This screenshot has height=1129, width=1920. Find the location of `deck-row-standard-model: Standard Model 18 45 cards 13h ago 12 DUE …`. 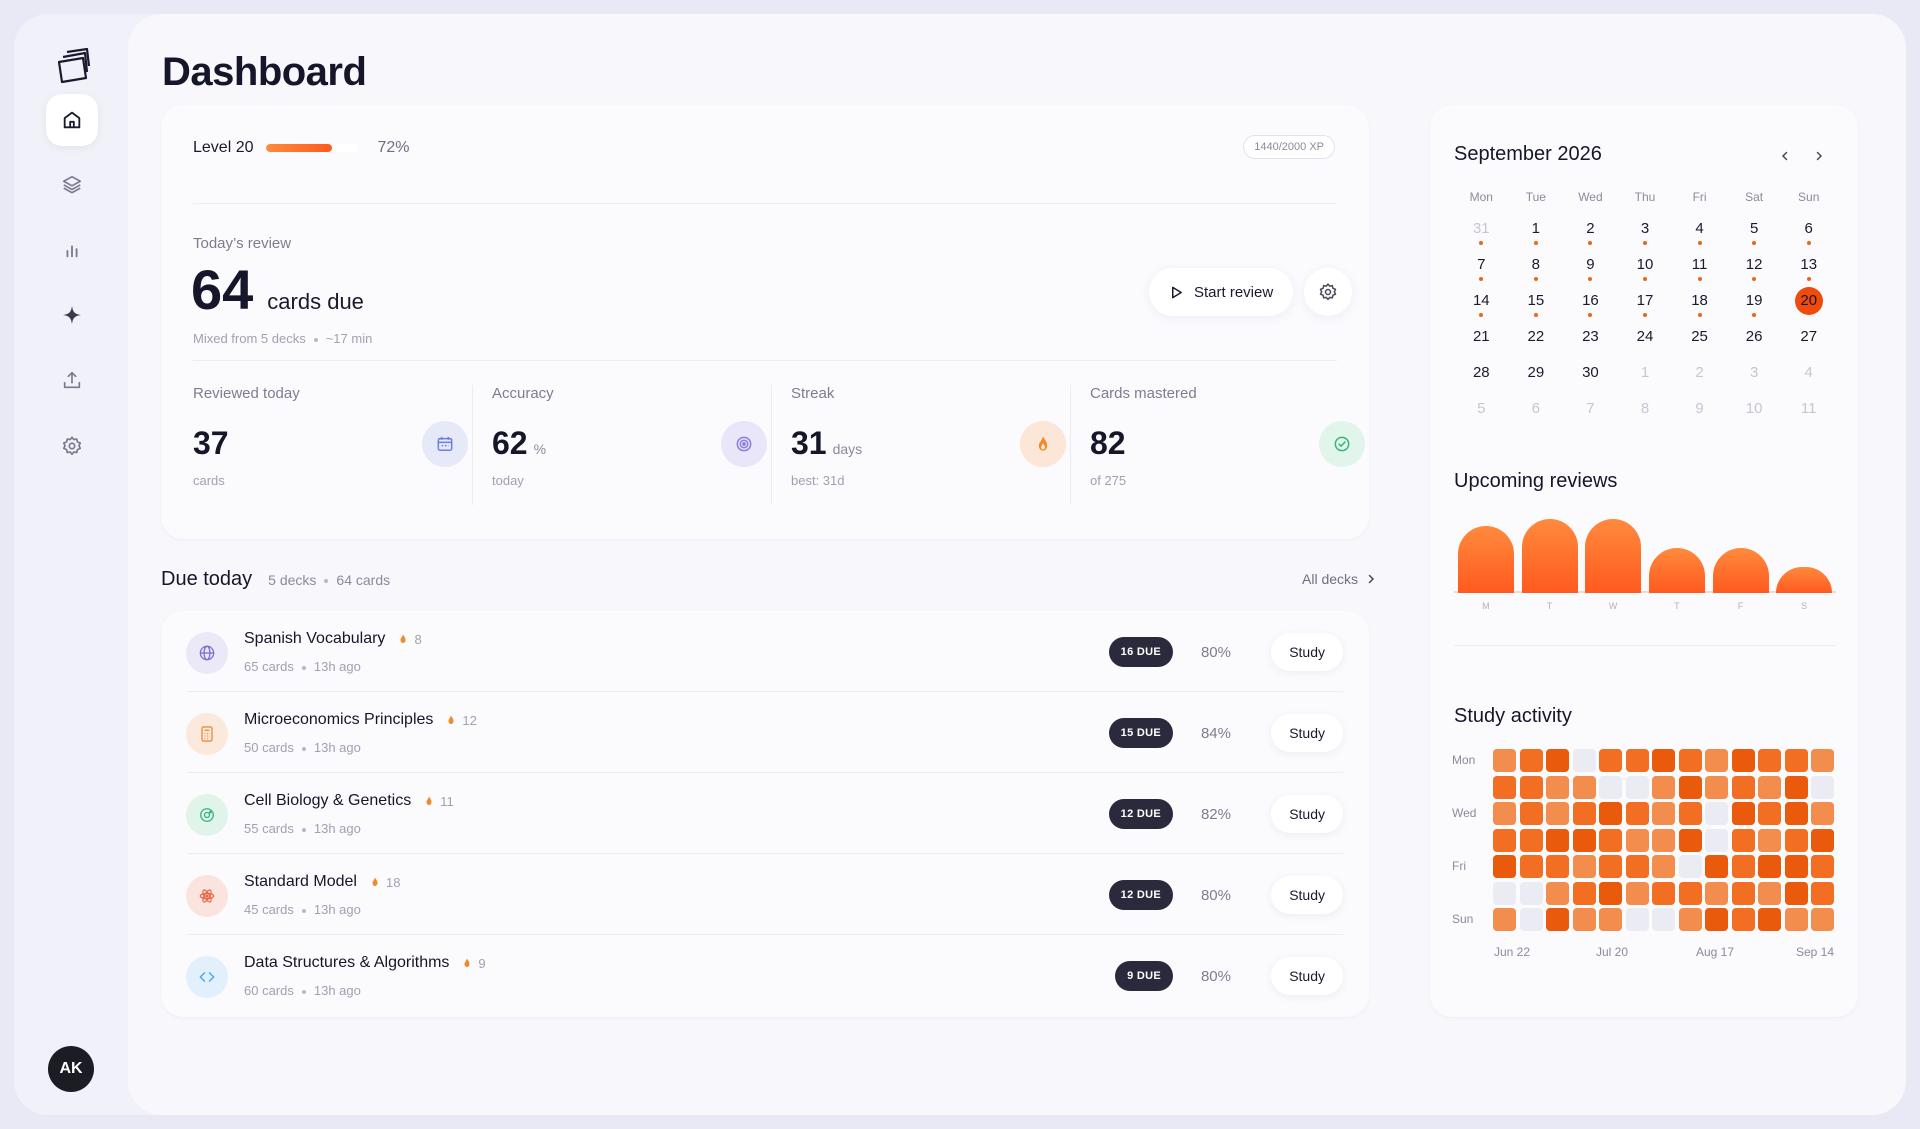

deck-row-standard-model: Standard Model 18 45 cards 13h ago 12 DUE … is located at coordinates (765, 894).